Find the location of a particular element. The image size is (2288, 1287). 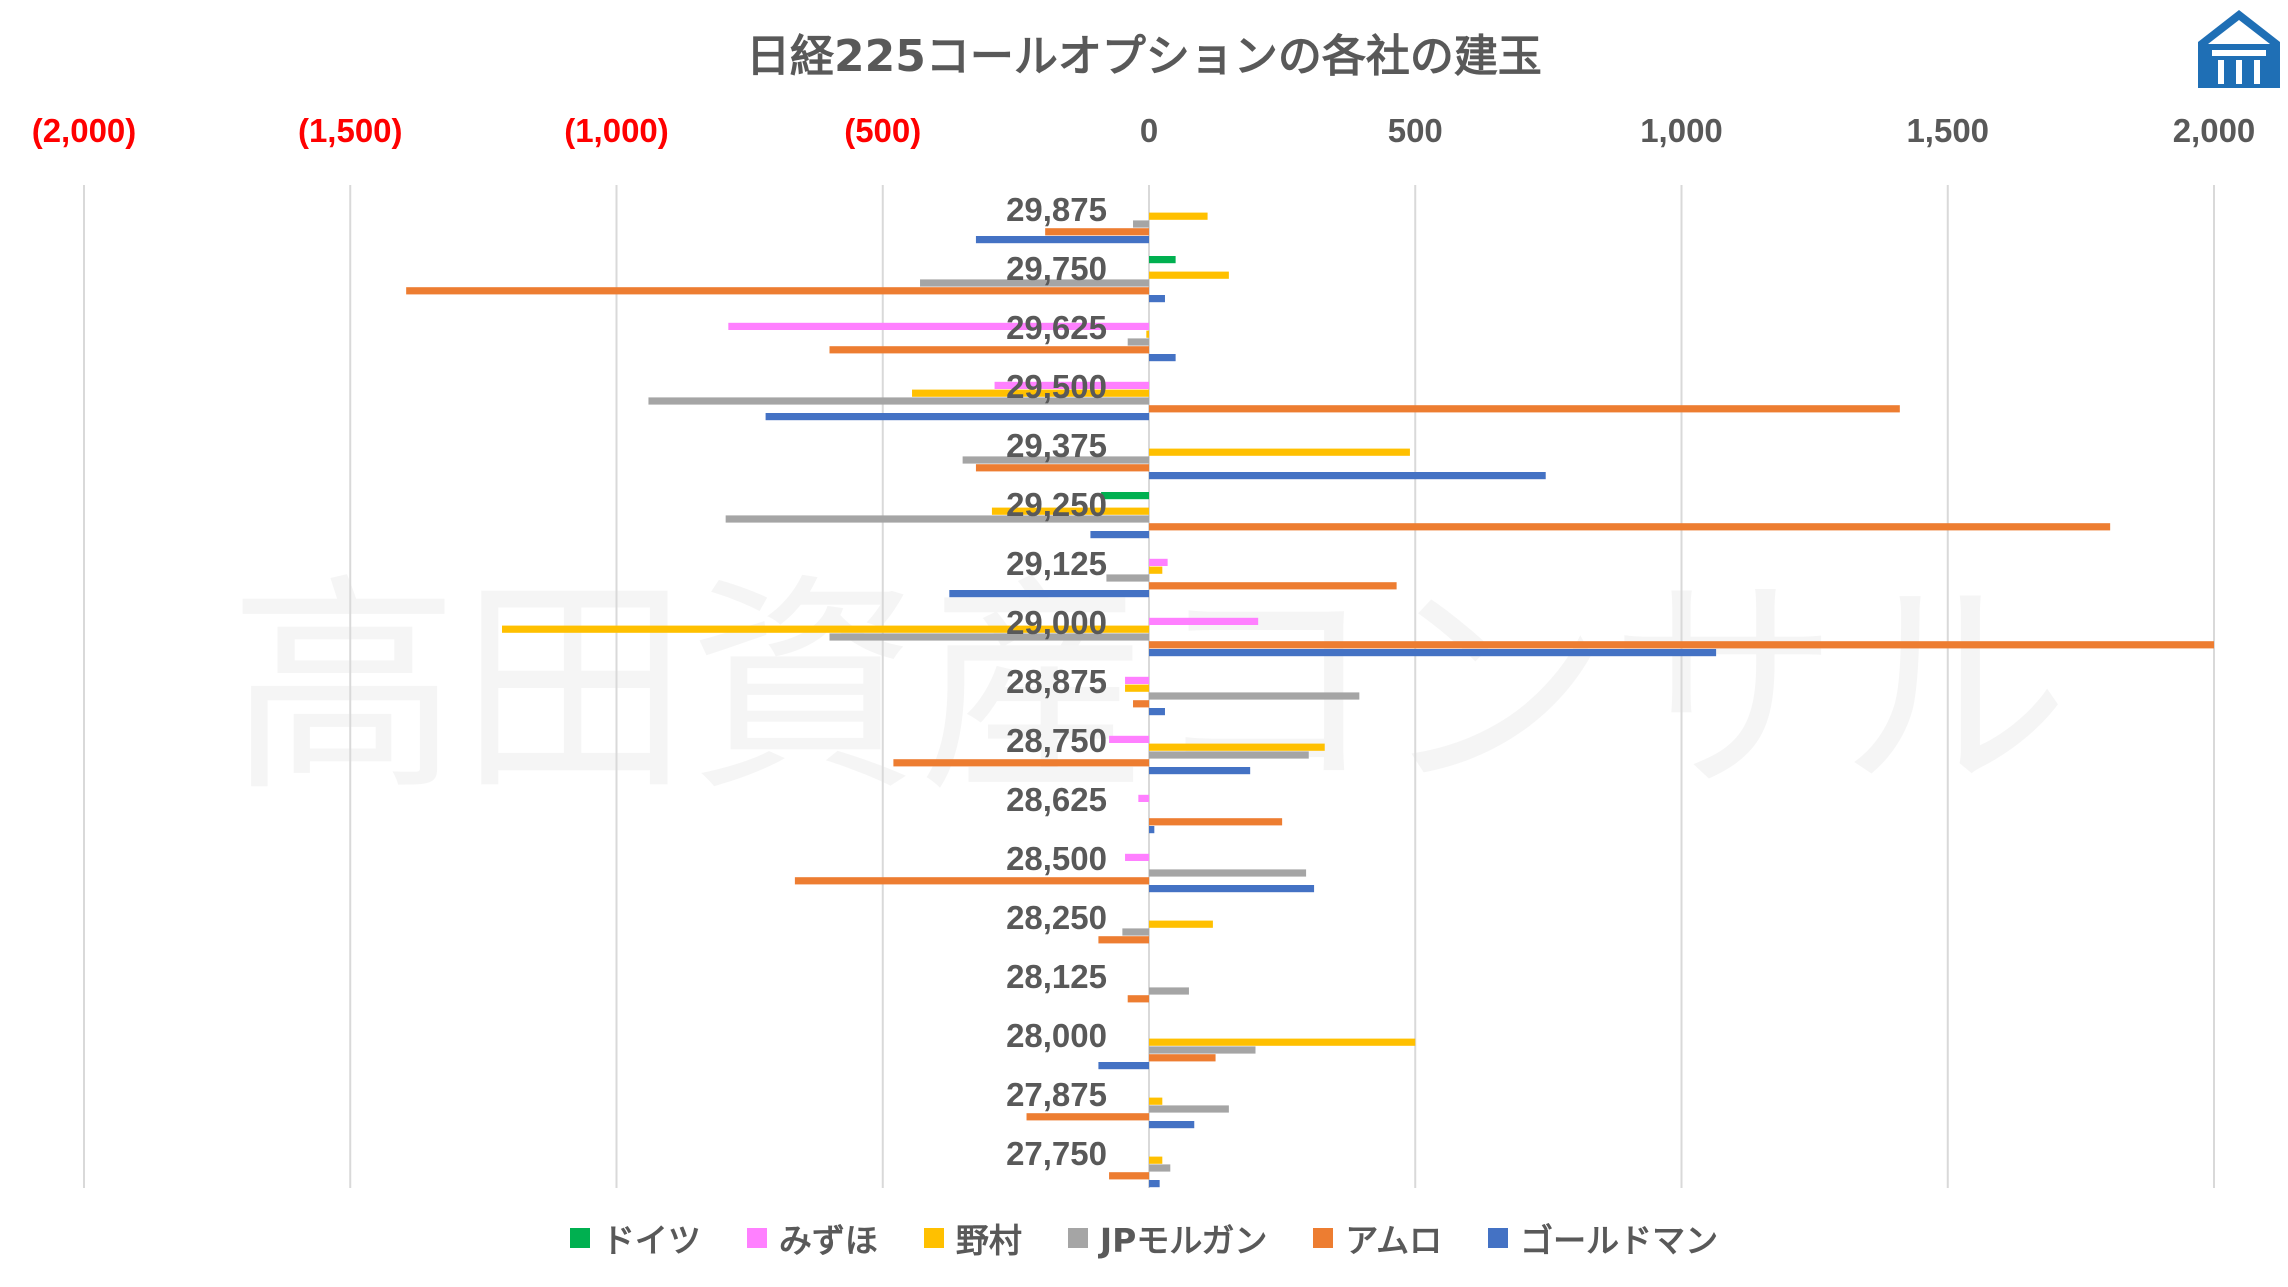

category-label: 28,875 is located at coordinates (1056, 681).